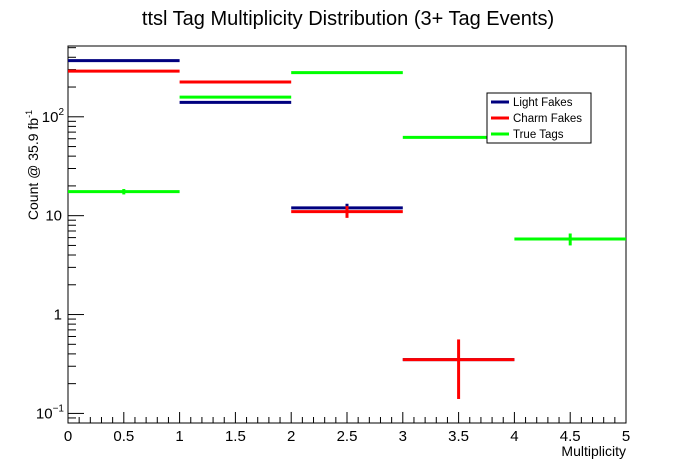 This screenshot has width=696, height=472. I want to click on x-tick-label: 3.5, so click(458, 436).